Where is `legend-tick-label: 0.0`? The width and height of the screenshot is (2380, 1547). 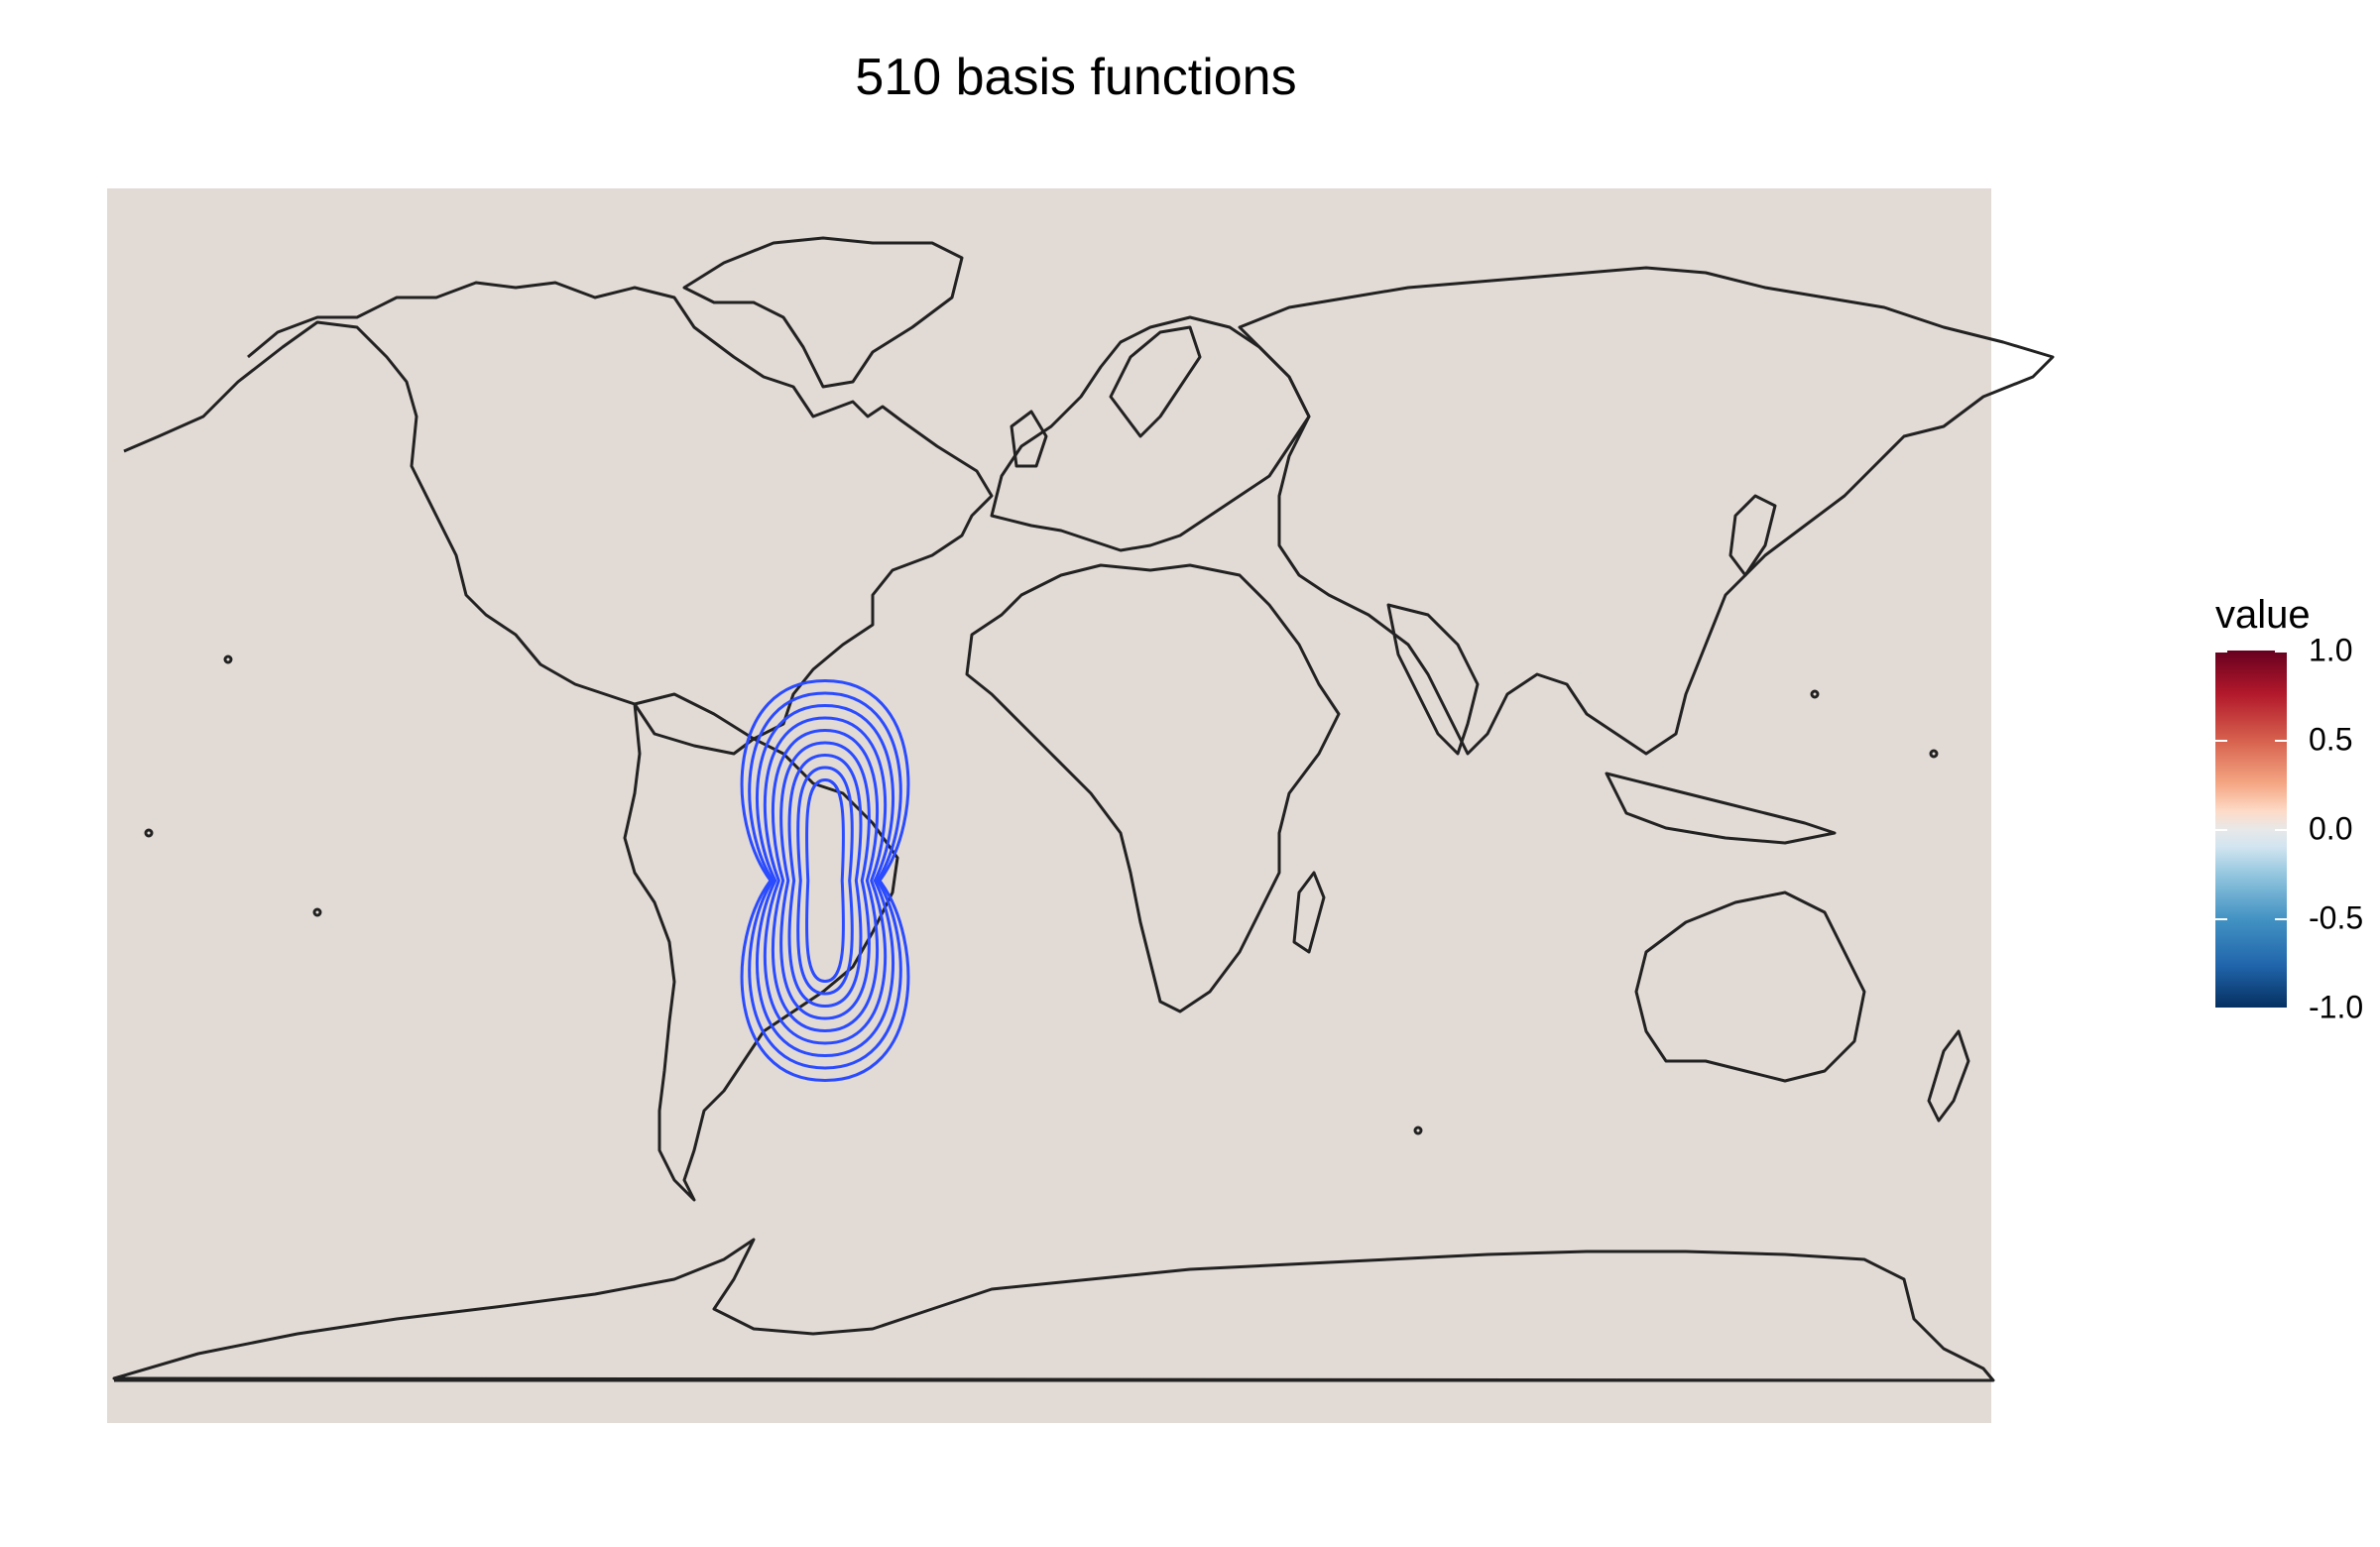 legend-tick-label: 0.0 is located at coordinates (2331, 828).